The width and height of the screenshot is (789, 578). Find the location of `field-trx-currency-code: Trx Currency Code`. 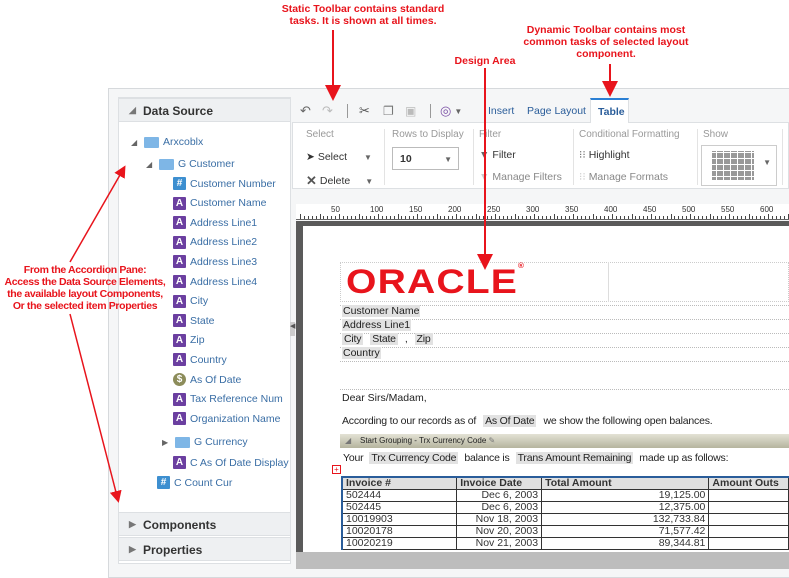

field-trx-currency-code: Trx Currency Code is located at coordinates (414, 458).